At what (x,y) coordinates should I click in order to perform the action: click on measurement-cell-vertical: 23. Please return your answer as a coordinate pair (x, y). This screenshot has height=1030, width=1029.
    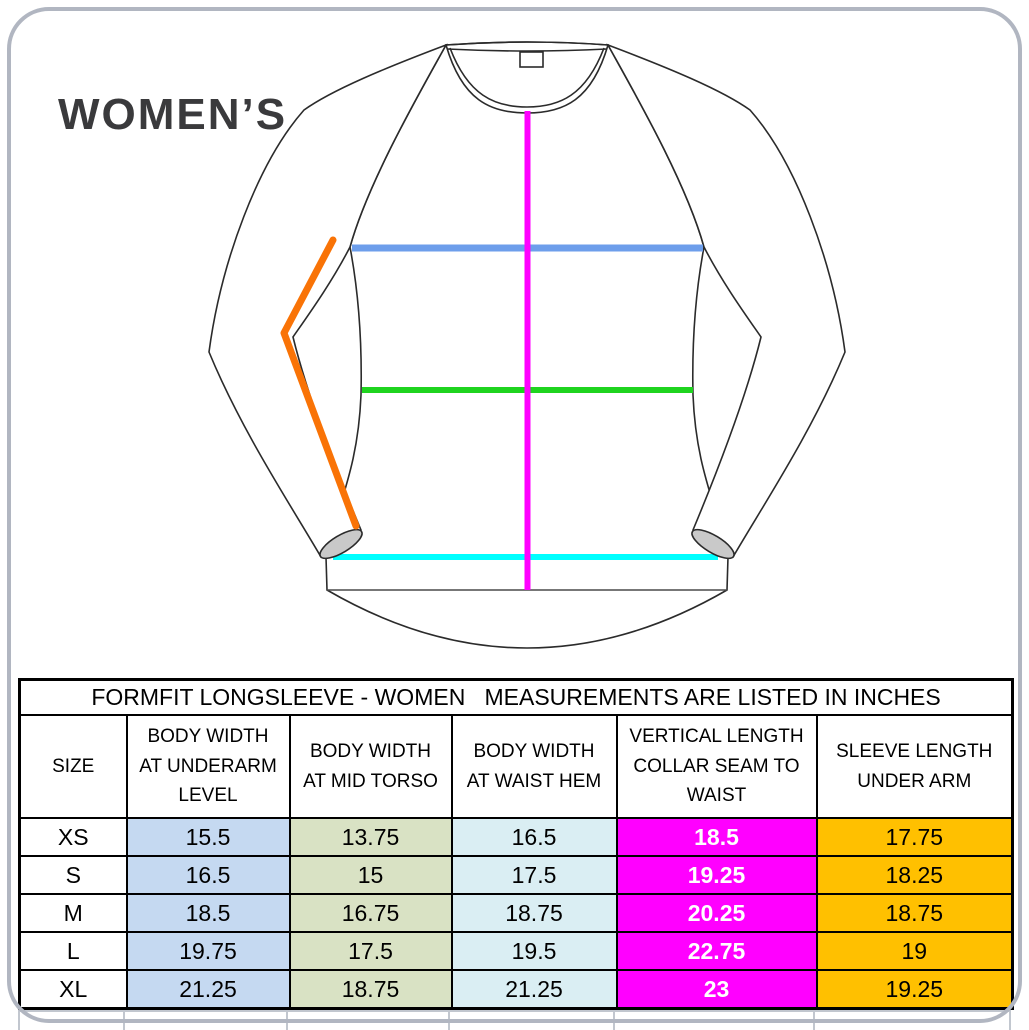
    Looking at the image, I should click on (716, 989).